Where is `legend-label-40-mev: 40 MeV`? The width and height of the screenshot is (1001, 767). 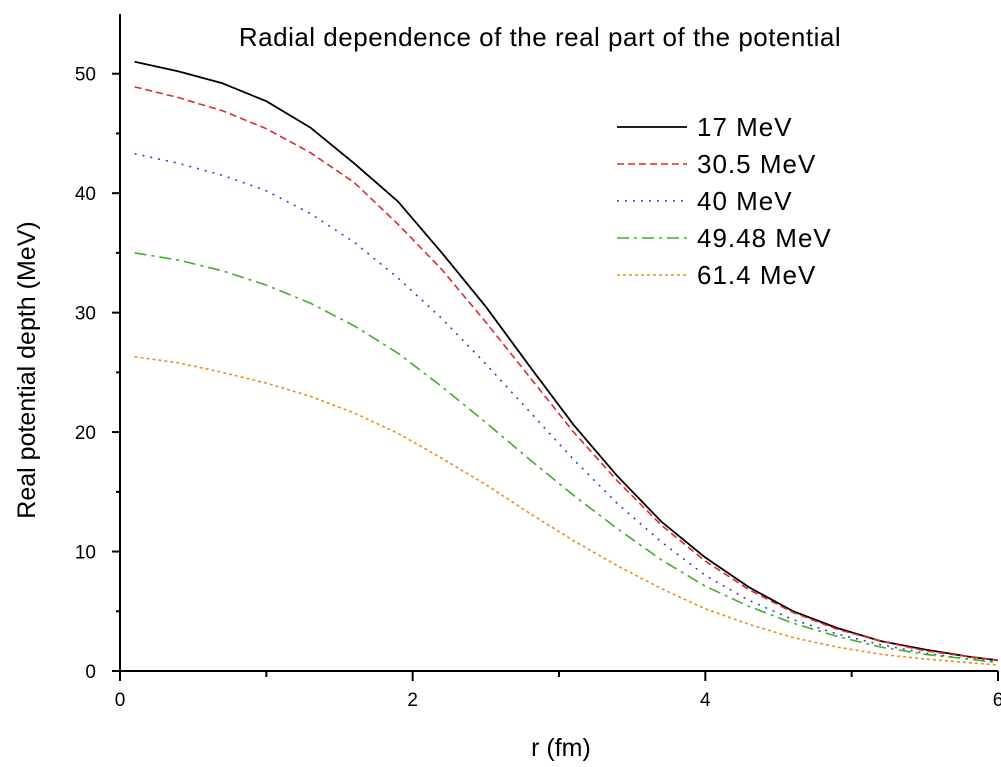 legend-label-40-mev: 40 MeV is located at coordinates (745, 201).